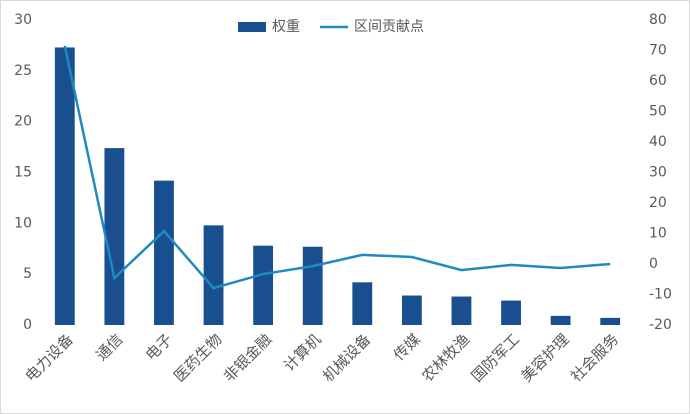 The image size is (690, 414). I want to click on y-tick-label: 5, so click(27, 274).